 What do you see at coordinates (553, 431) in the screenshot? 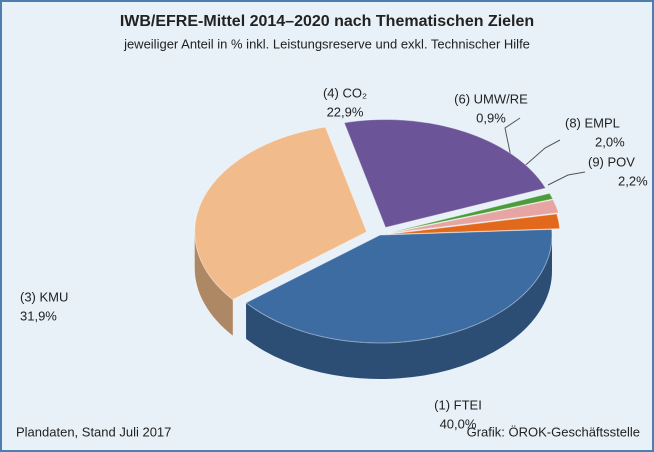
I see `credit-note: Grafik: ÖROK-Geschäftsstelle` at bounding box center [553, 431].